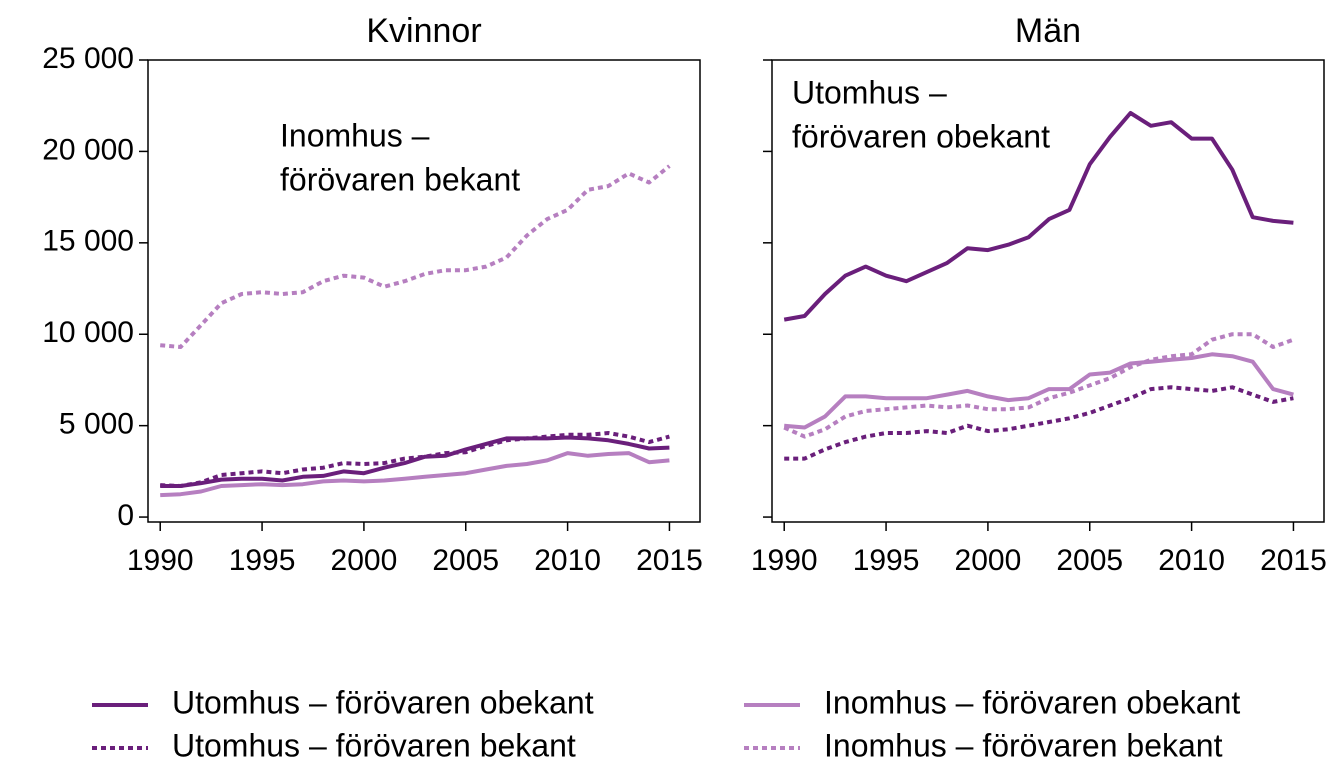 The width and height of the screenshot is (1339, 765). What do you see at coordinates (88, 58) in the screenshot?
I see `y-tick-label: 25 000` at bounding box center [88, 58].